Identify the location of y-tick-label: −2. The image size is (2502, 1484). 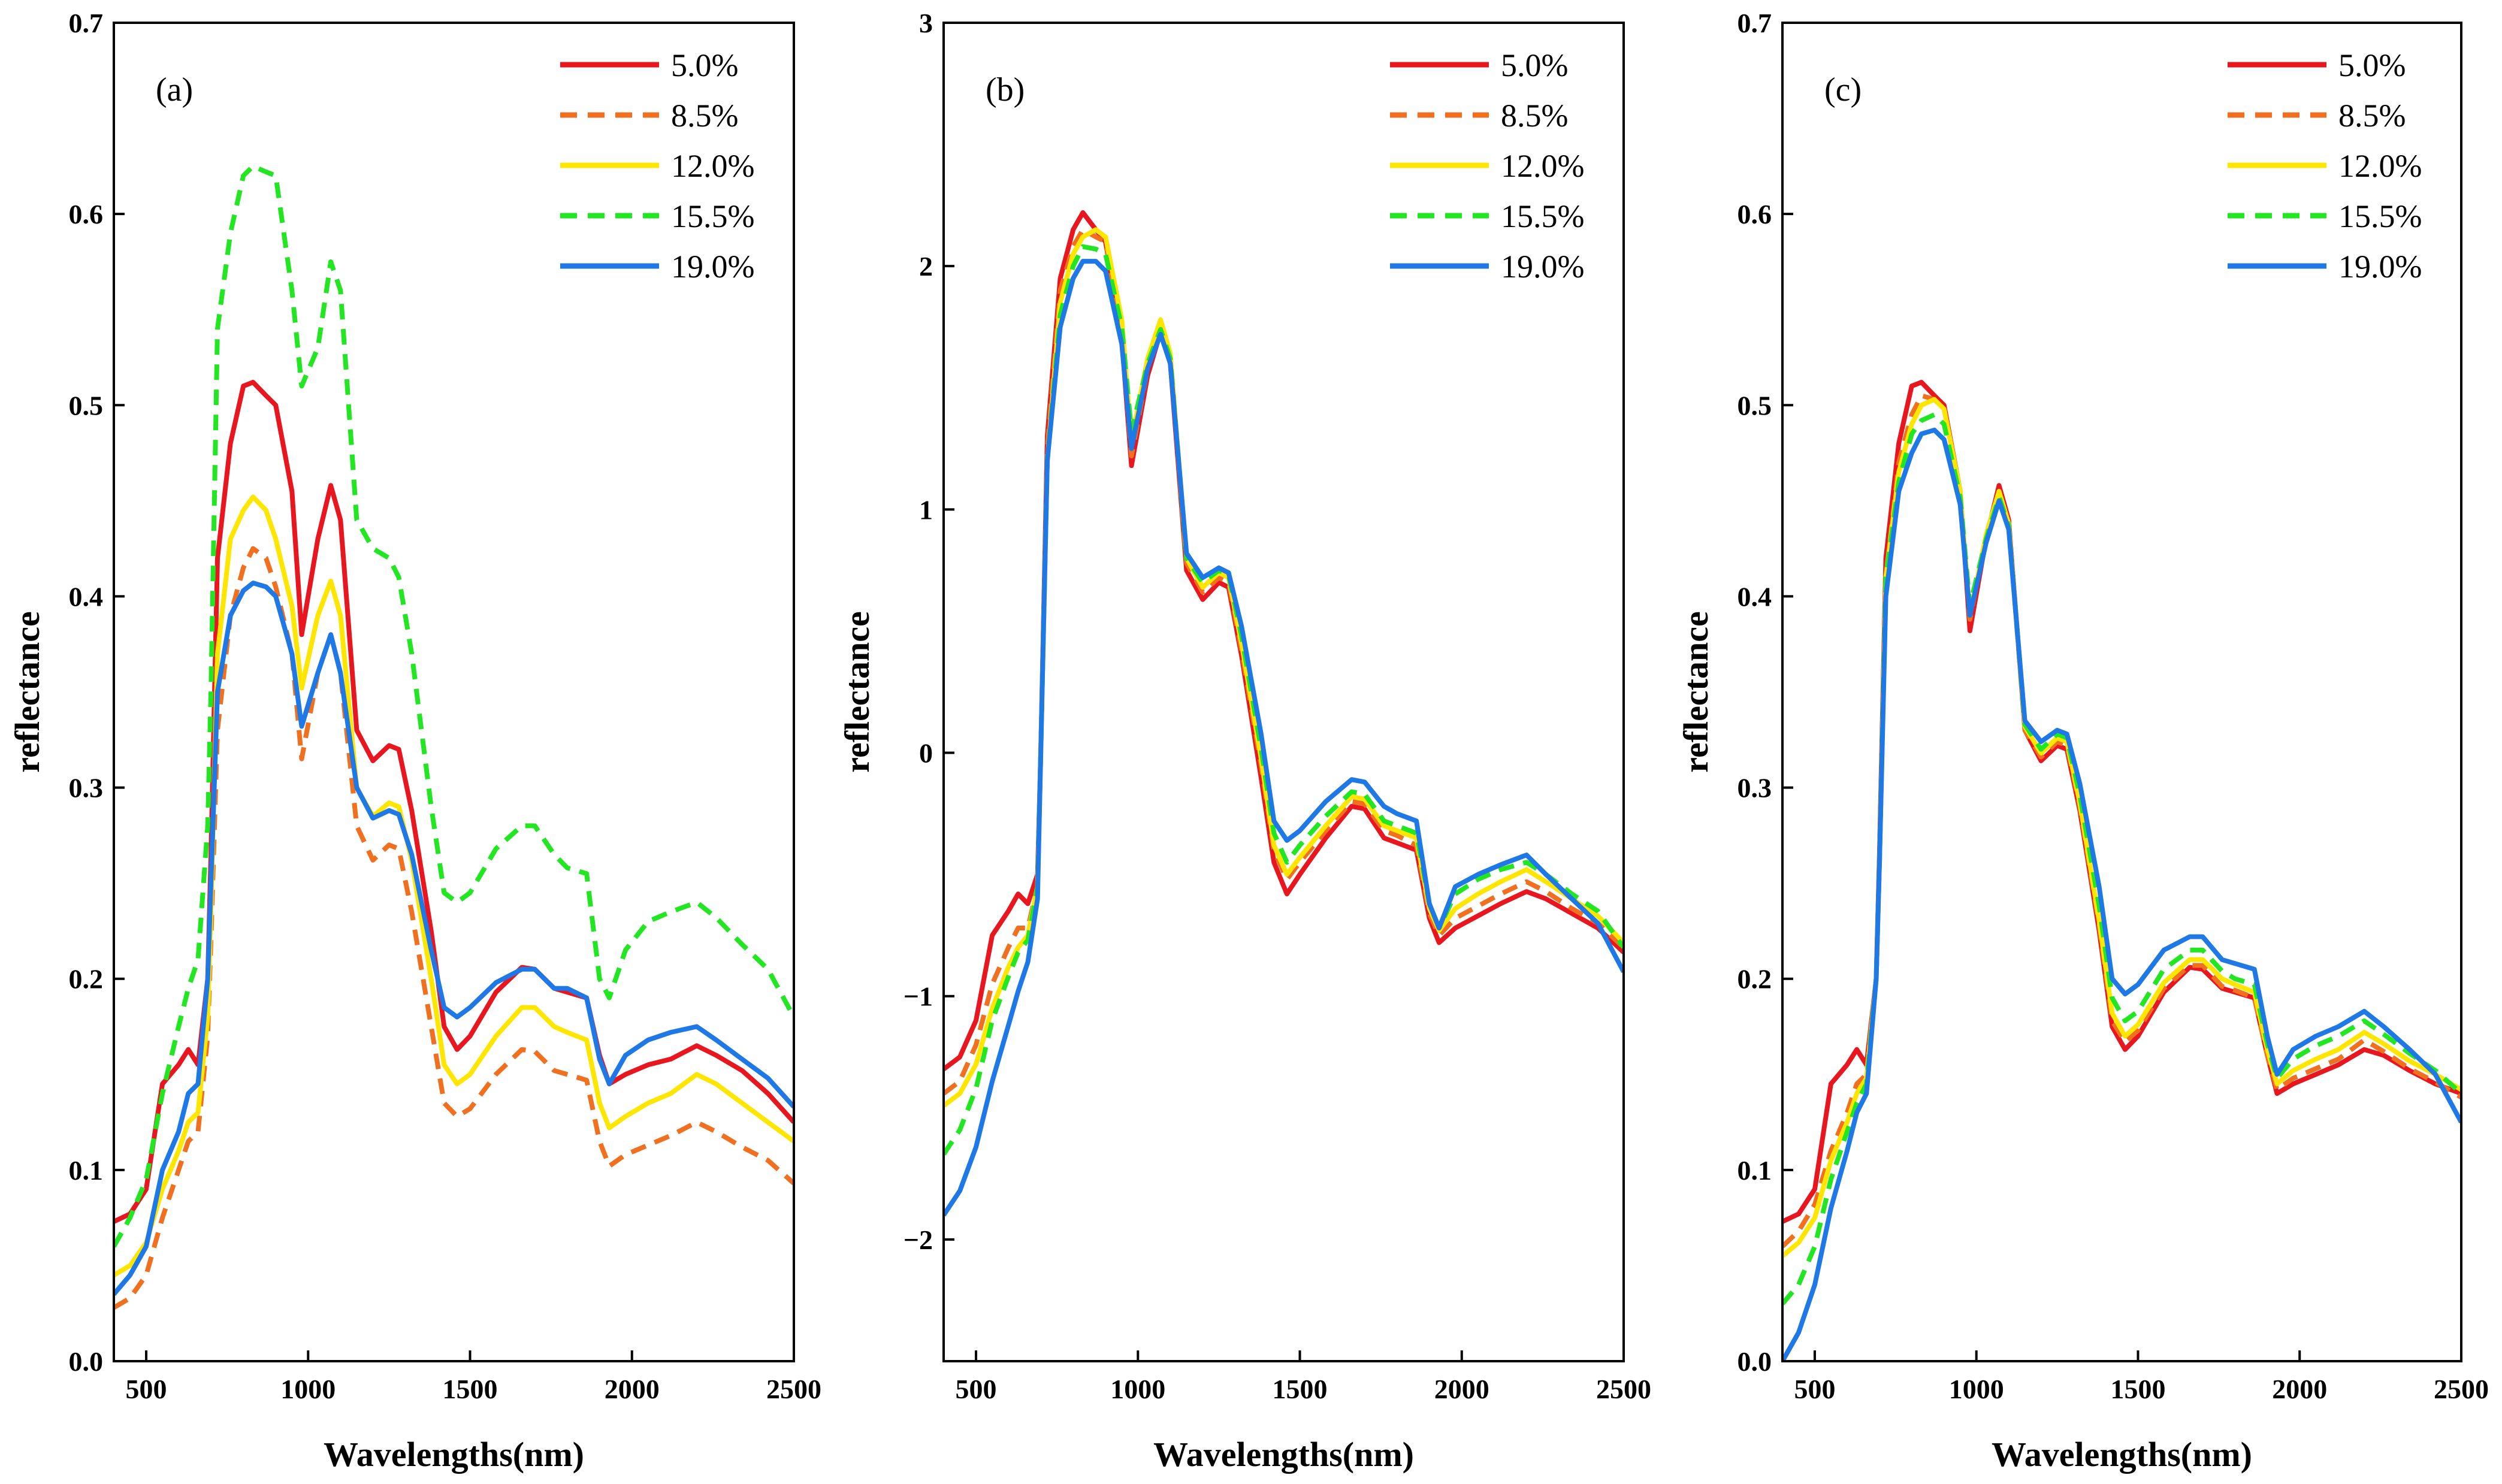
(918, 1240).